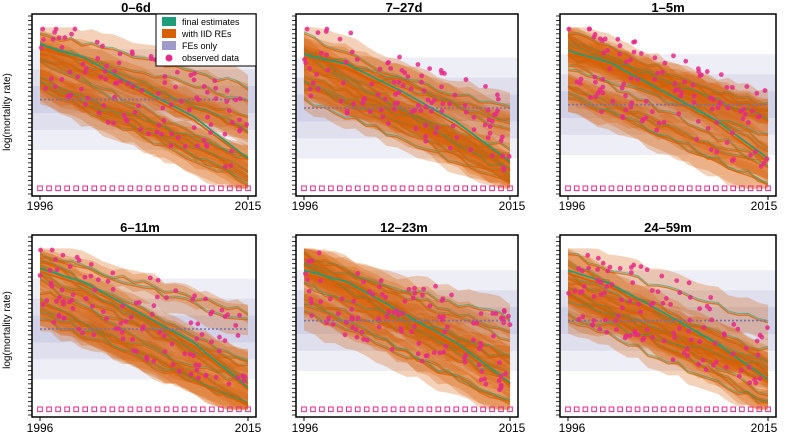 This screenshot has height=444, width=789. I want to click on x-tick-end: 2015, so click(248, 206).